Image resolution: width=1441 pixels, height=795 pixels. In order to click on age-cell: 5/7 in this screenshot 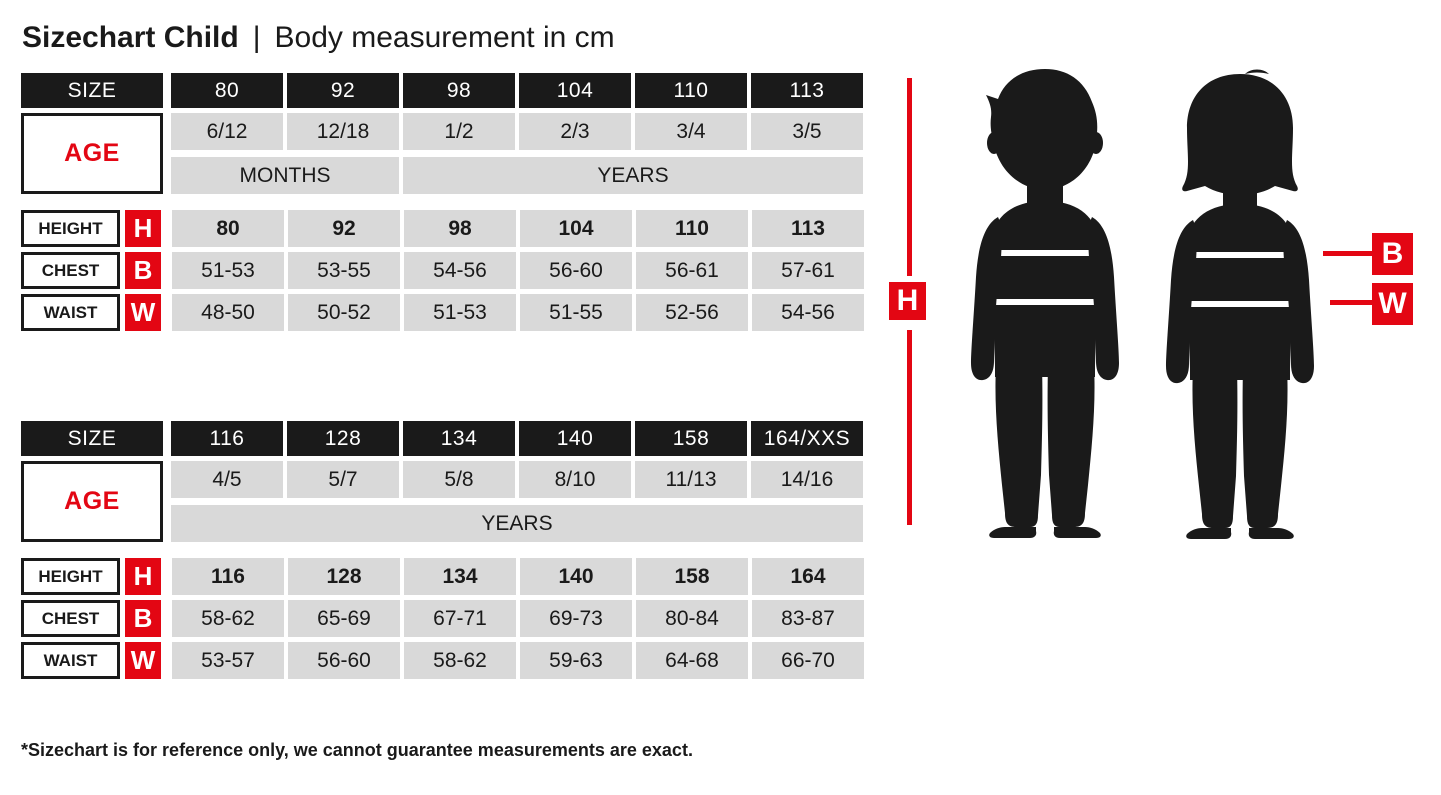, I will do `click(343, 479)`.